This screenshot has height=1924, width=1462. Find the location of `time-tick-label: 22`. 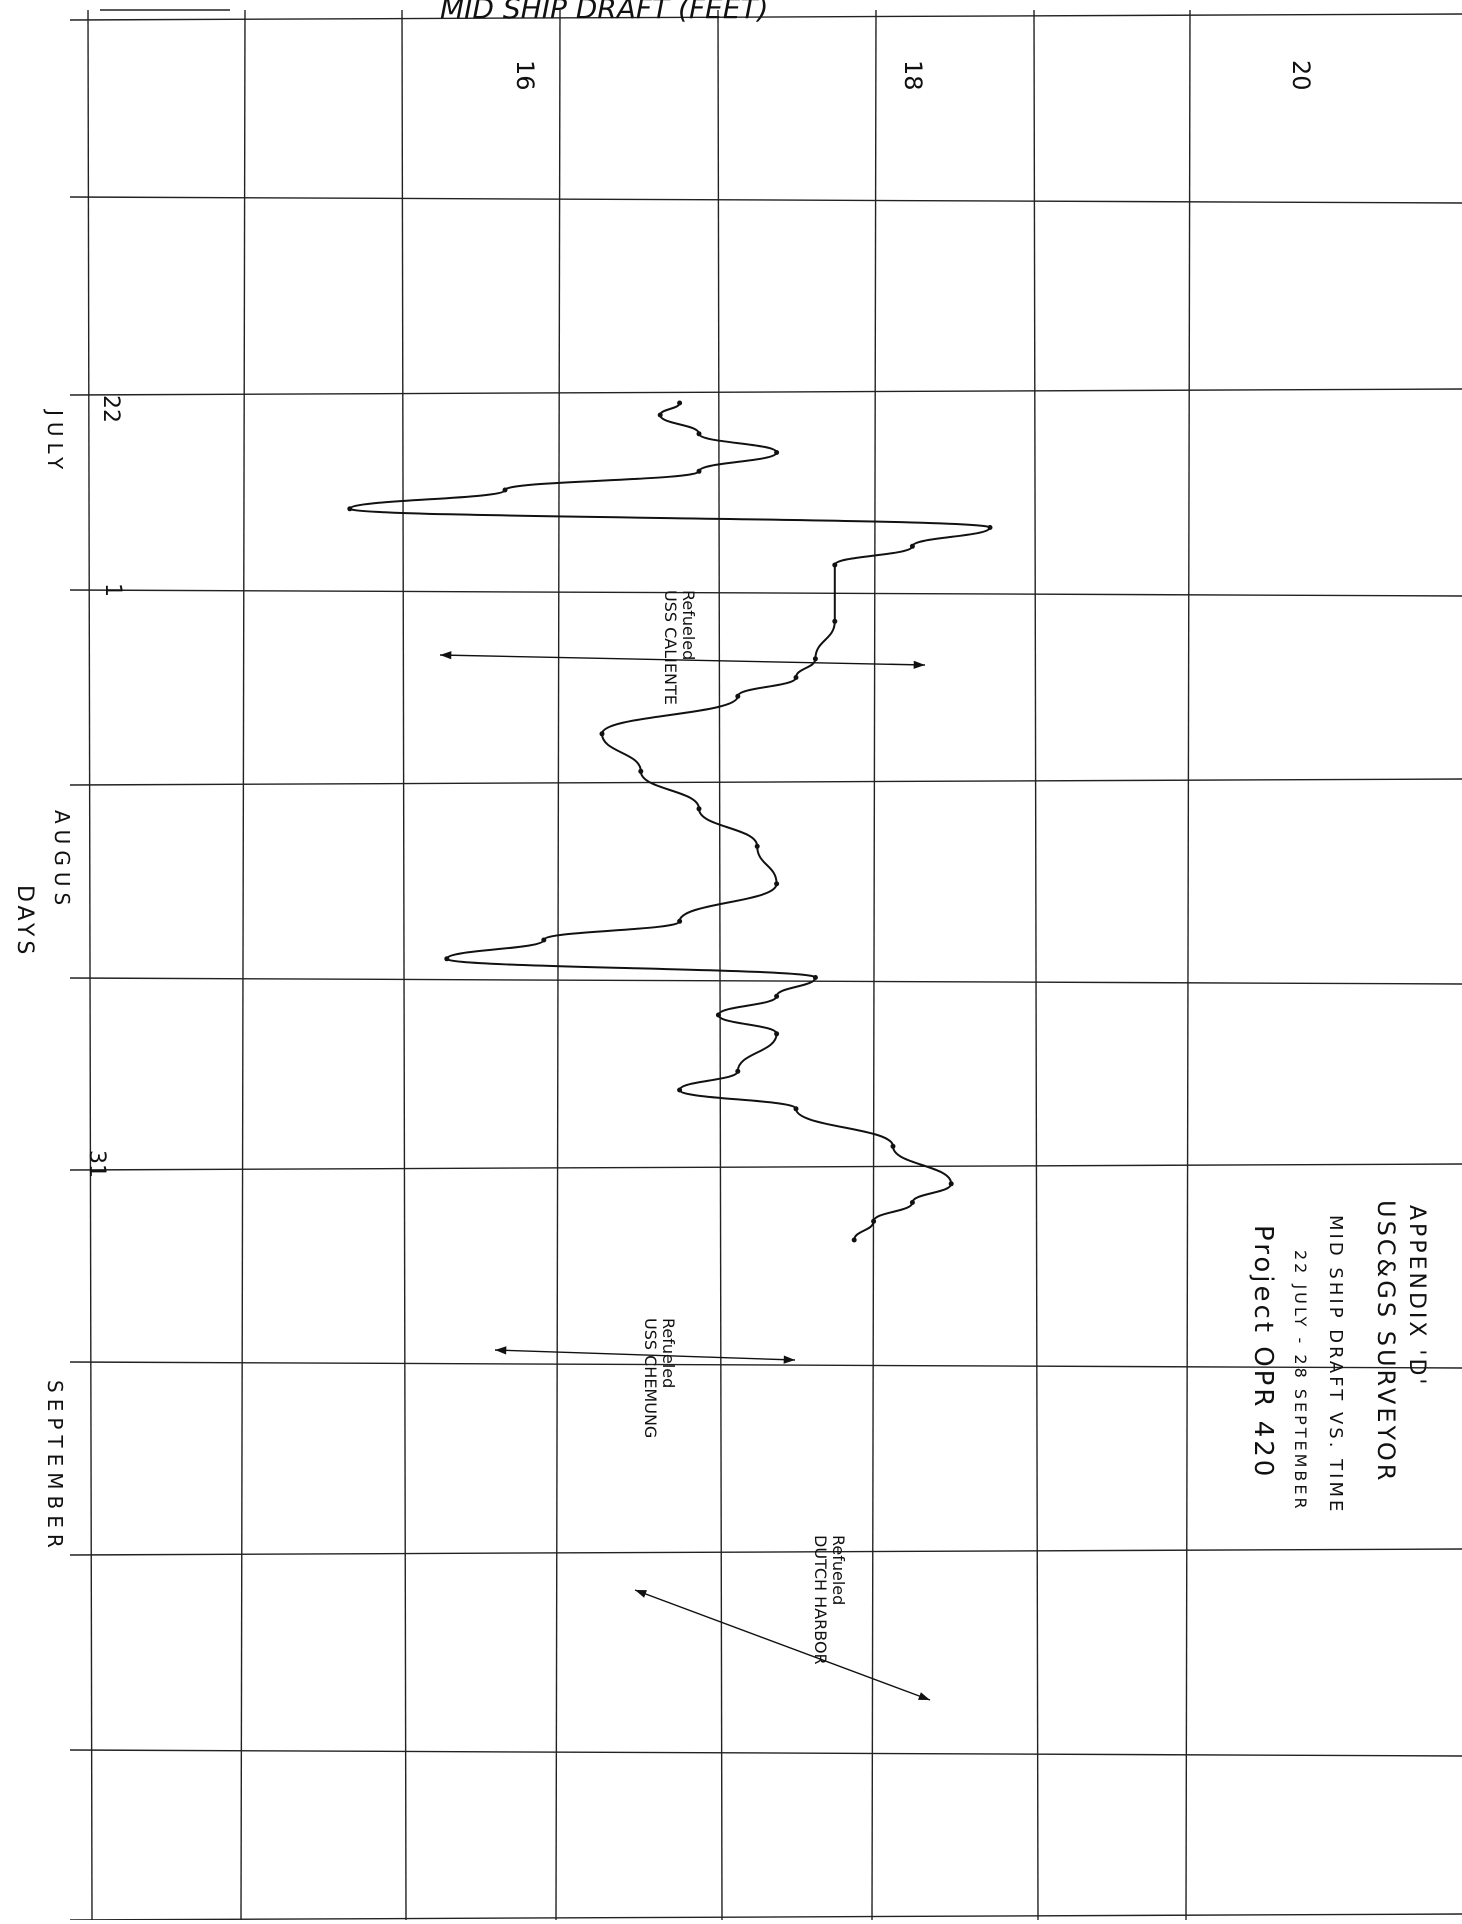

time-tick-label: 22 is located at coordinates (110, 409).